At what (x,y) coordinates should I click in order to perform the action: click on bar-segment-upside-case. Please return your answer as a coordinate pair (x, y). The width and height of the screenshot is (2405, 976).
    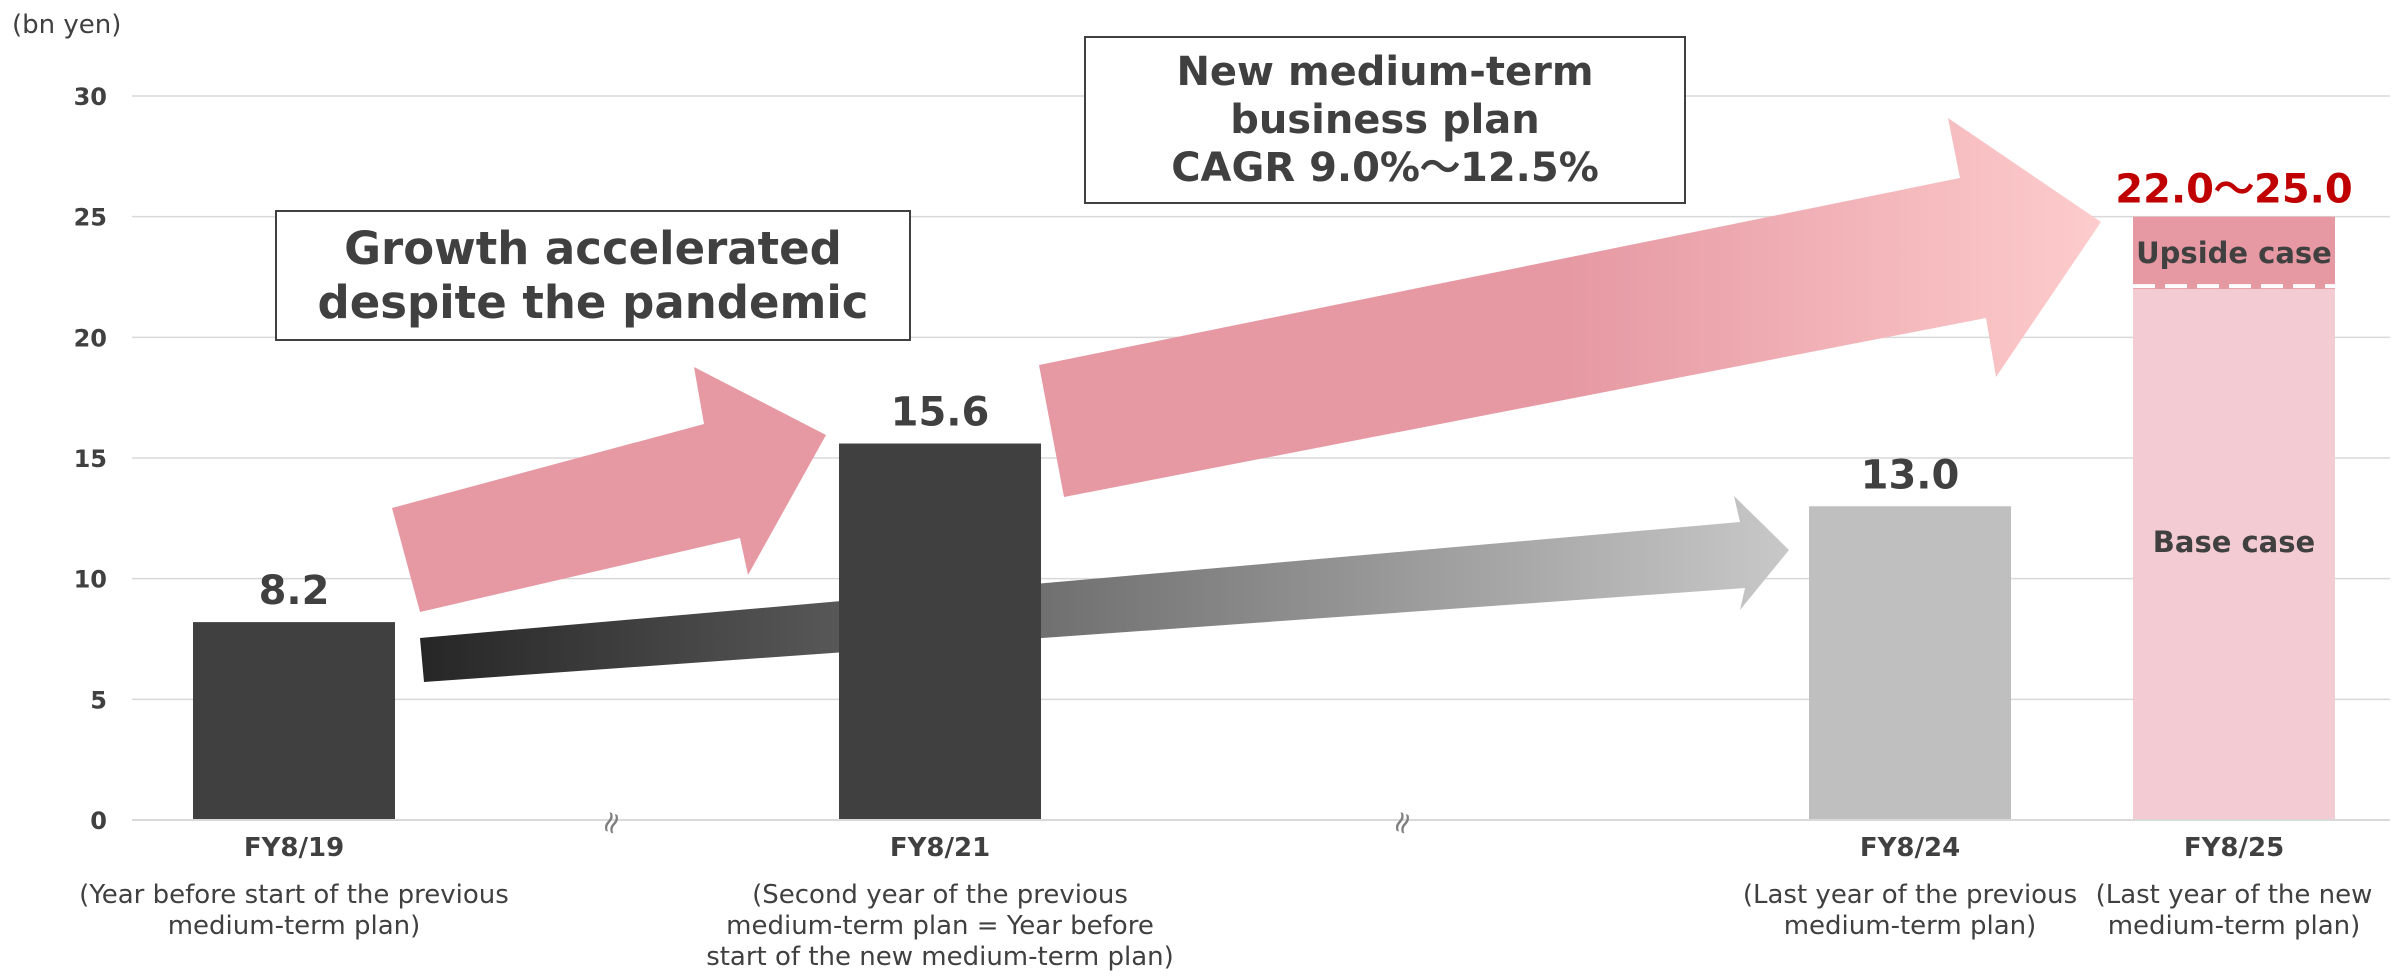
    Looking at the image, I should click on (2234, 253).